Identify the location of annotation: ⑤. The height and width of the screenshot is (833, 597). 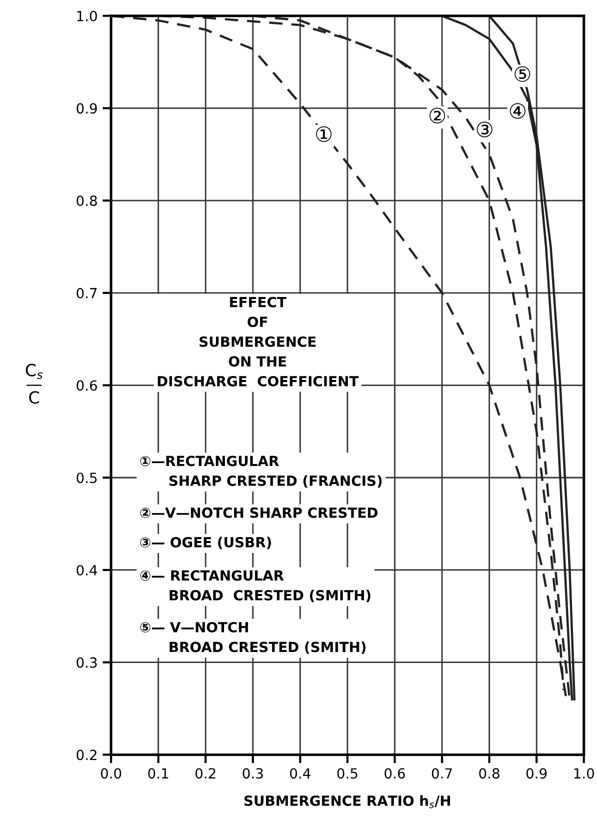
(522, 74).